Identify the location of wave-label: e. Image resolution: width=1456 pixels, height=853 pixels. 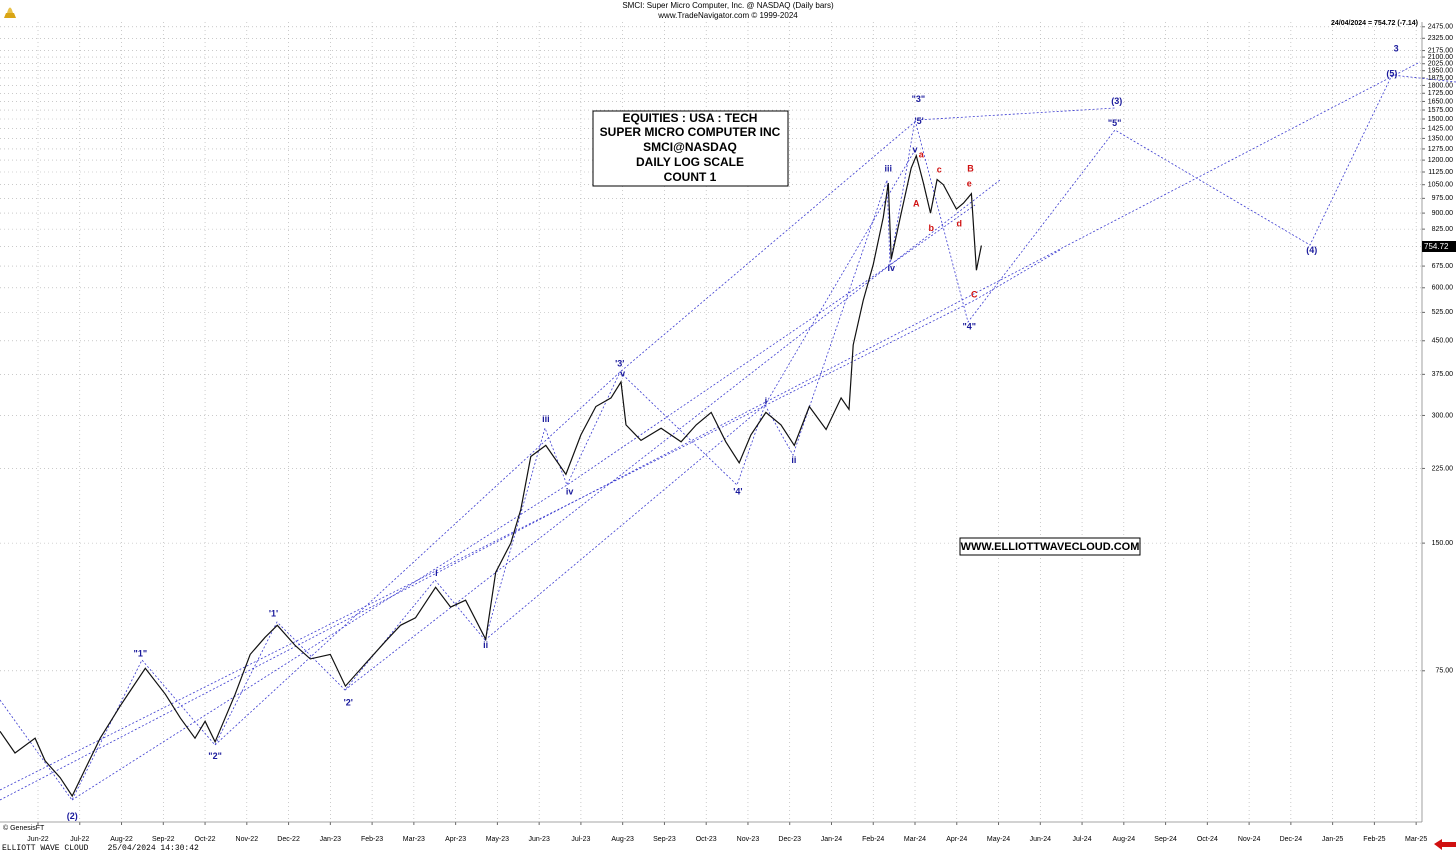
(969, 183).